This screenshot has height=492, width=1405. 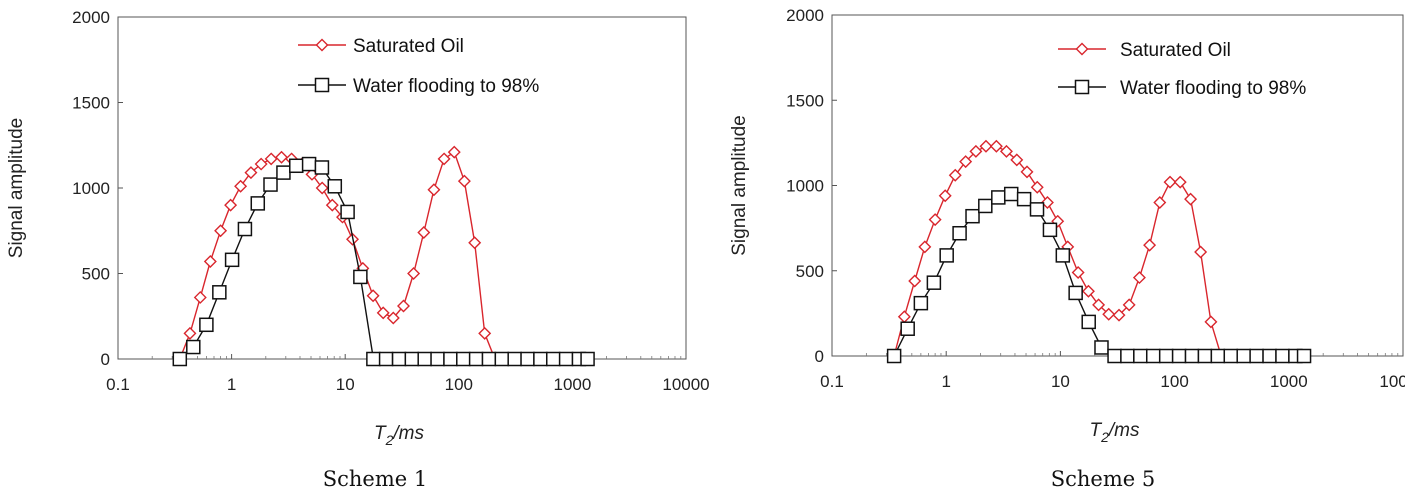 I want to click on legend-label: Saturated Oil, so click(x=408, y=46).